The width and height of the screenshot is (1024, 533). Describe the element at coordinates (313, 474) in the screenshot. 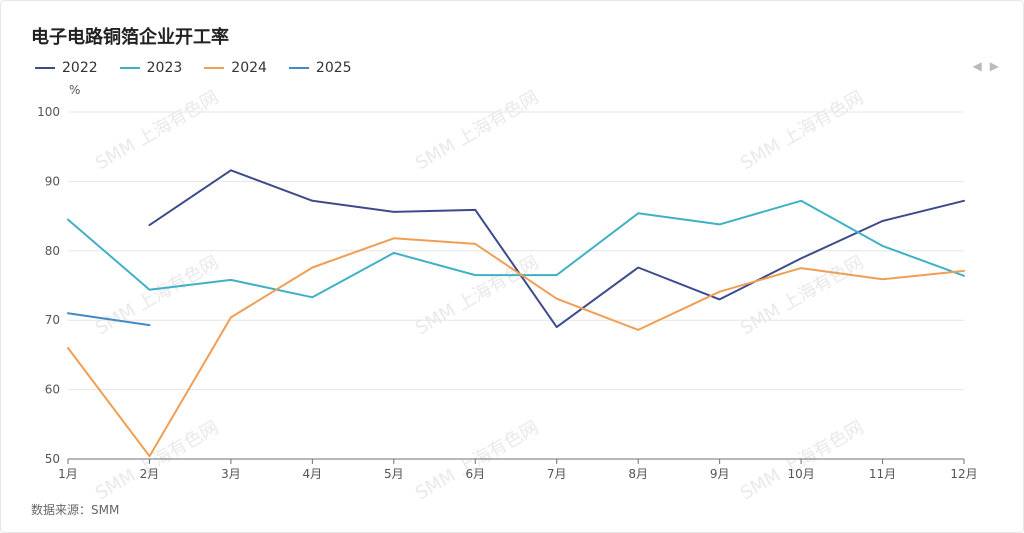

I see `x-tick-label-4: 4月` at that location.